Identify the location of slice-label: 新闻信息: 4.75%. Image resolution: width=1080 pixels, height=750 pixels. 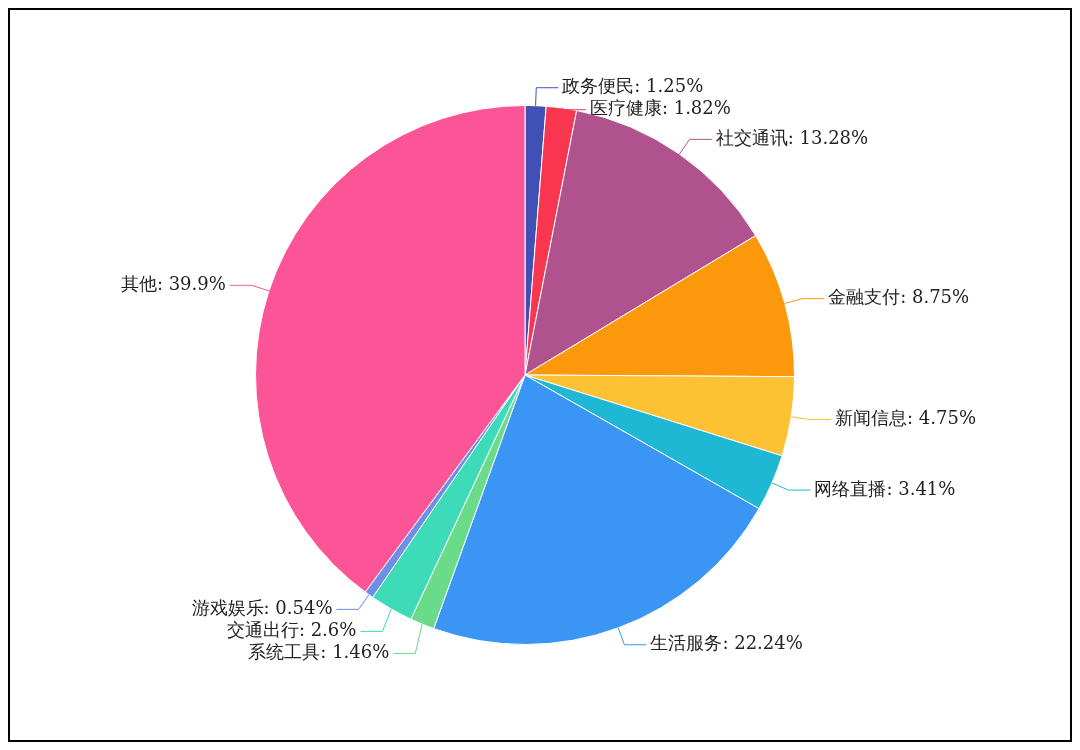
(905, 418).